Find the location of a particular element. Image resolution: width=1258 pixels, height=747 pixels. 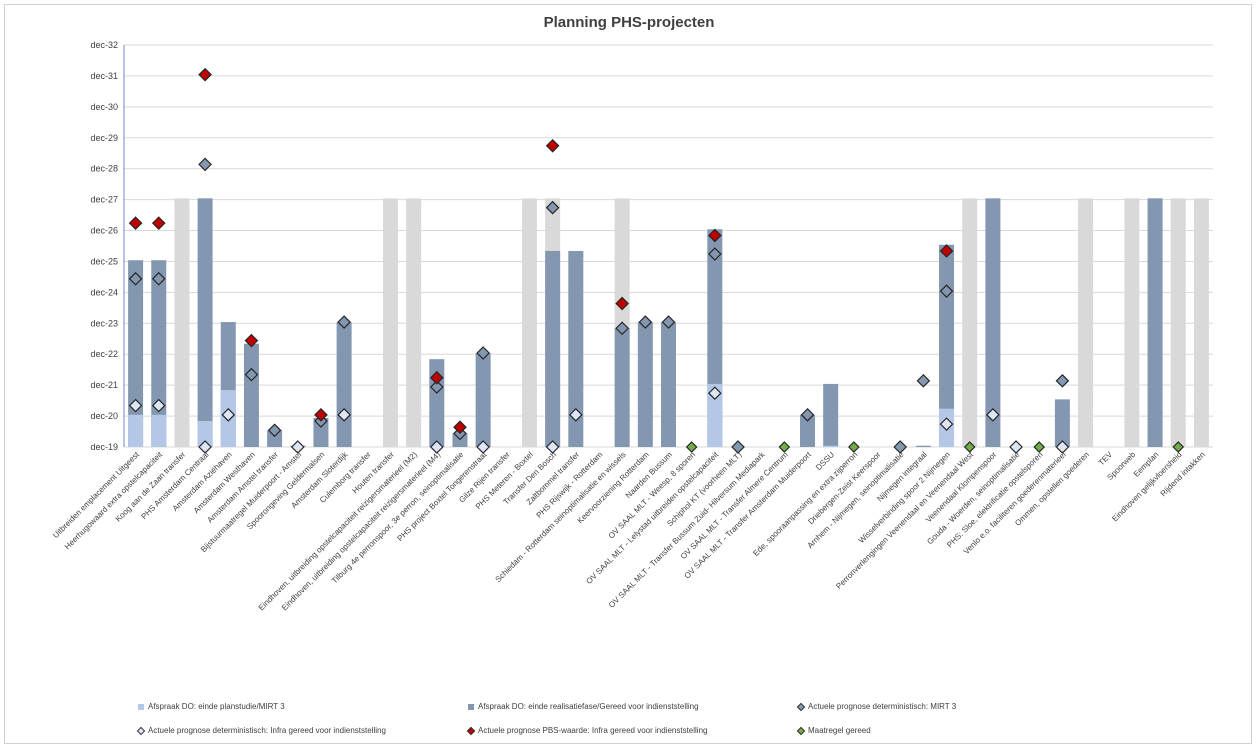

x-tick-label: OV SAAL MLT - Transfer Almere Centrum is located at coordinates (734, 505).